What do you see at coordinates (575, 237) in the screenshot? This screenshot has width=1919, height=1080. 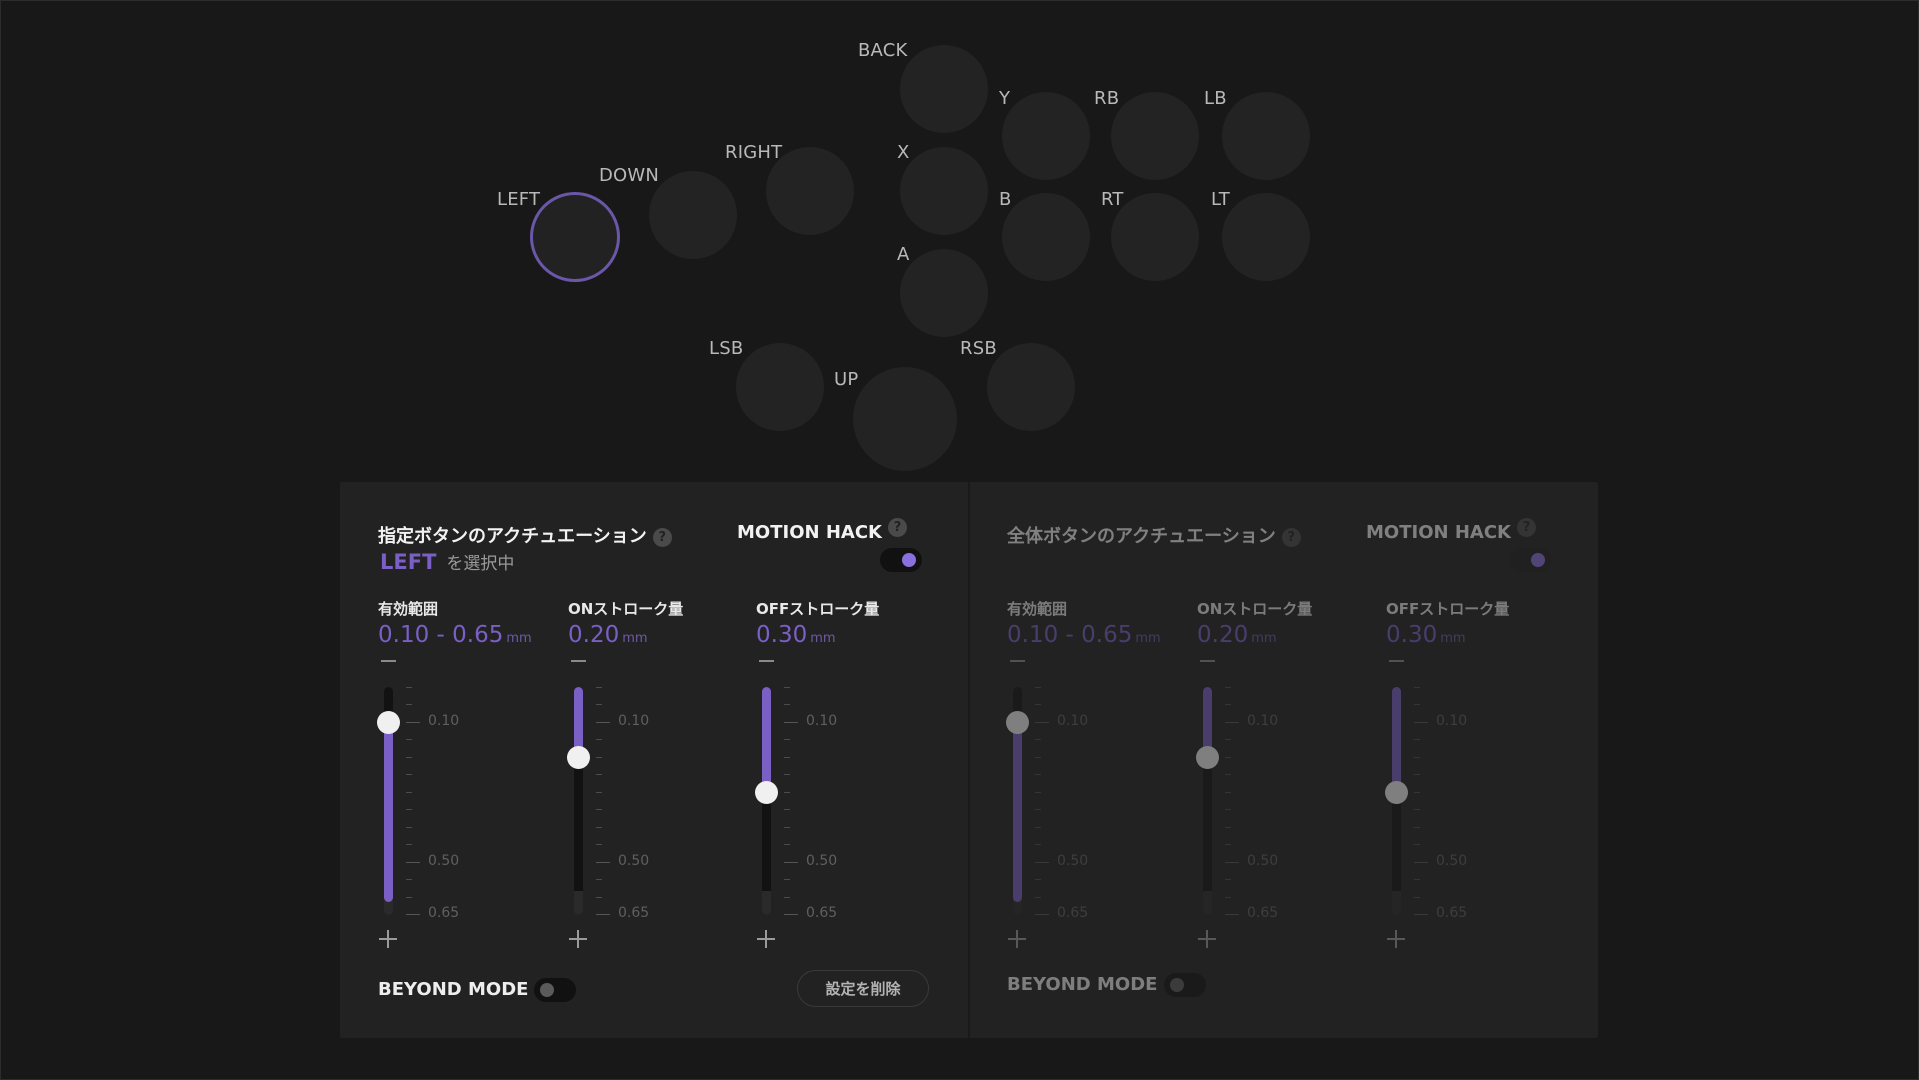 I see `layout-button-left` at bounding box center [575, 237].